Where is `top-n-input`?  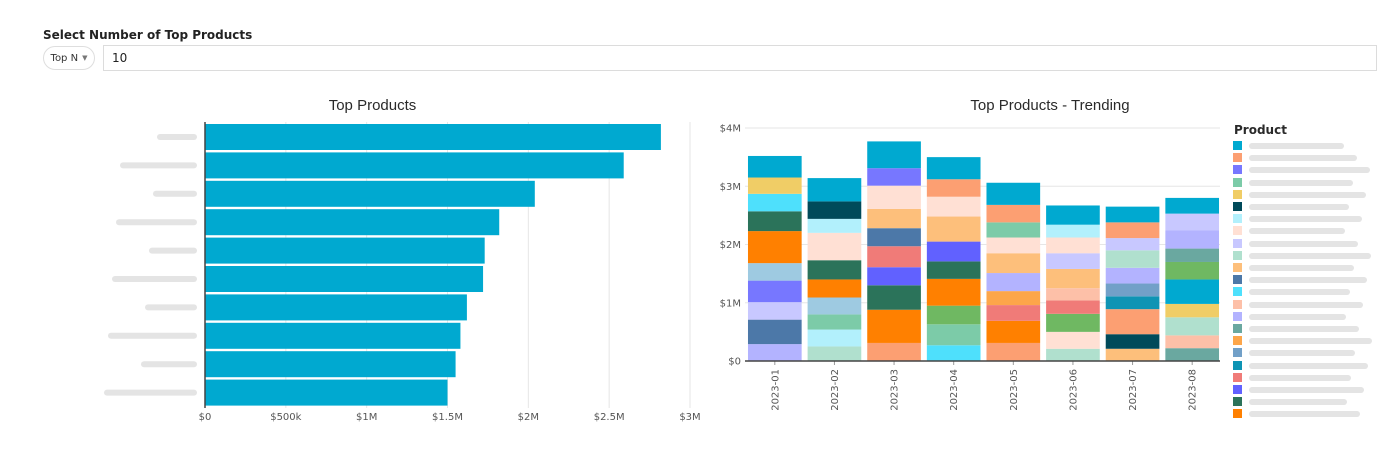 top-n-input is located at coordinates (740, 58).